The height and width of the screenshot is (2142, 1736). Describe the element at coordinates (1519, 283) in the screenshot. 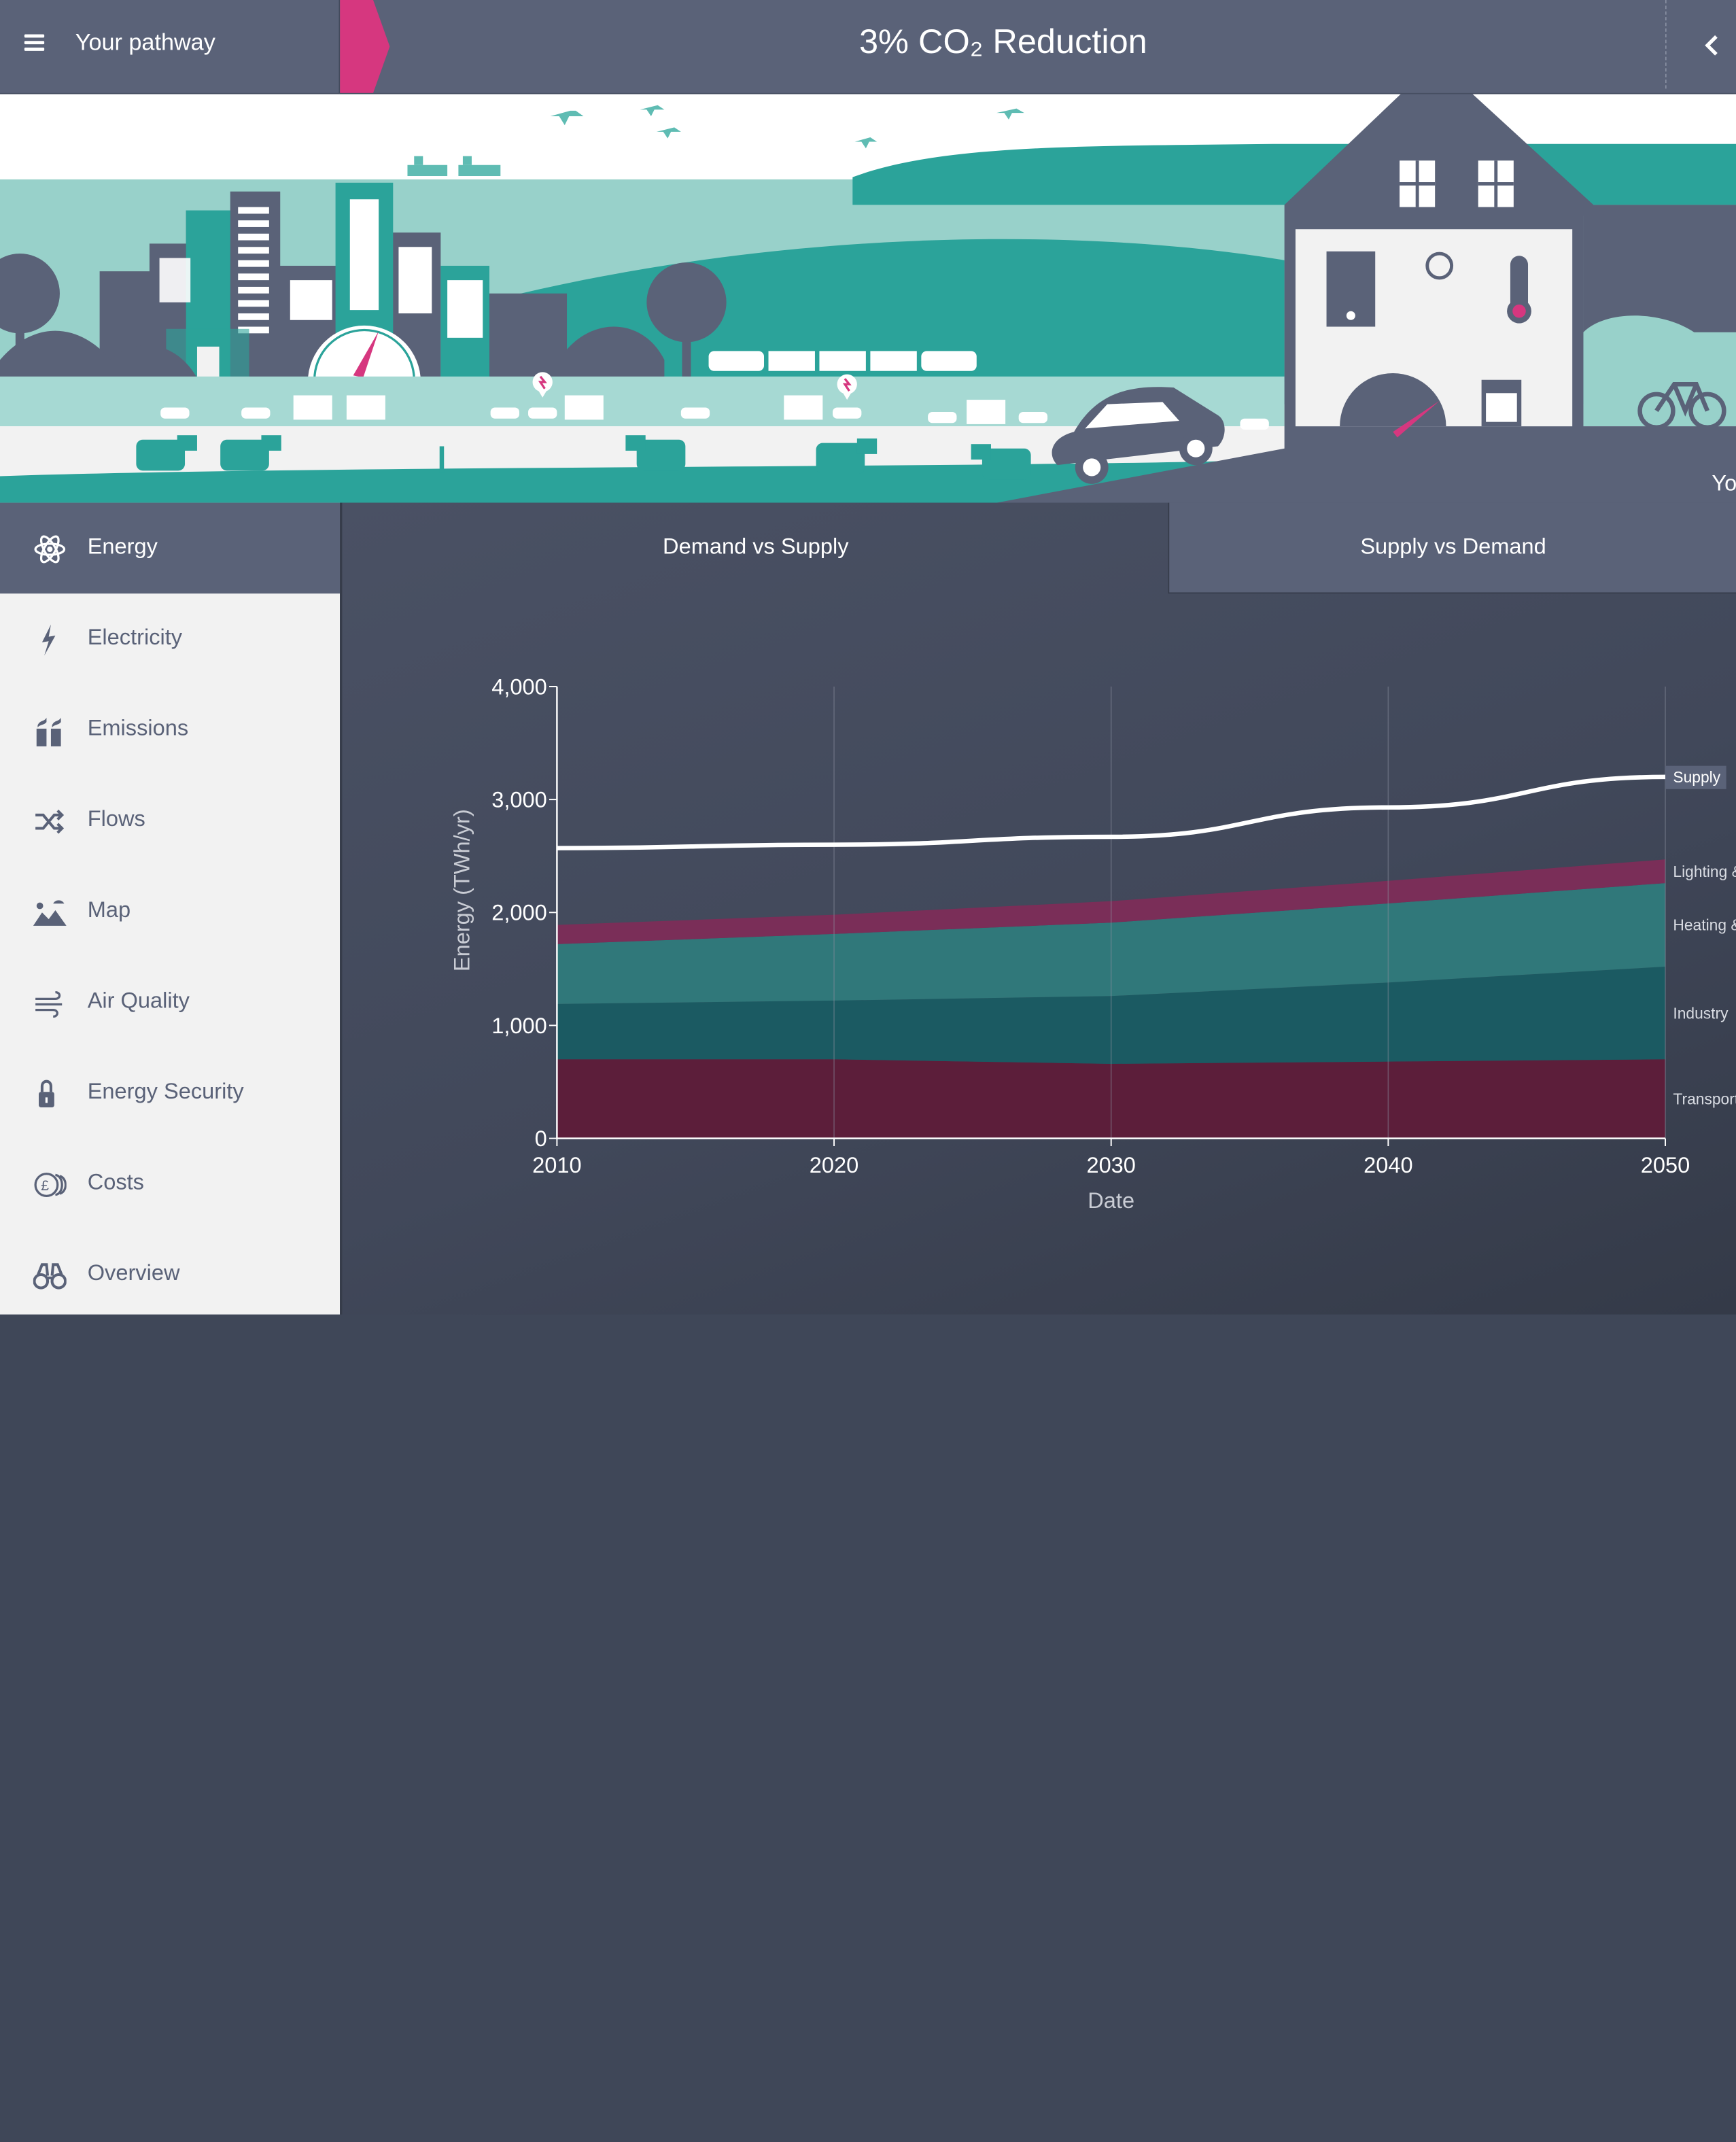

I see `thermometer-icon` at that location.